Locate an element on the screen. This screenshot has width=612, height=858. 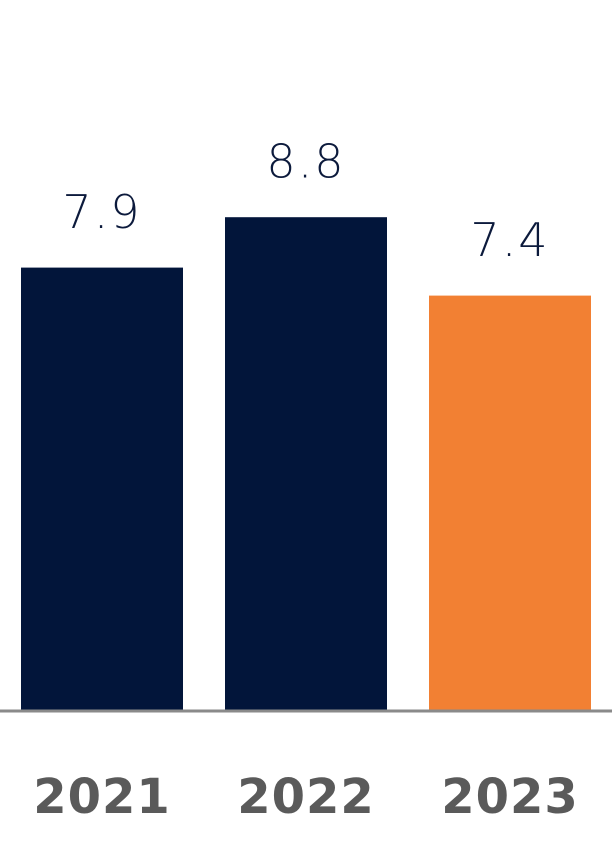
value-label: 7.9 is located at coordinates (101, 212).